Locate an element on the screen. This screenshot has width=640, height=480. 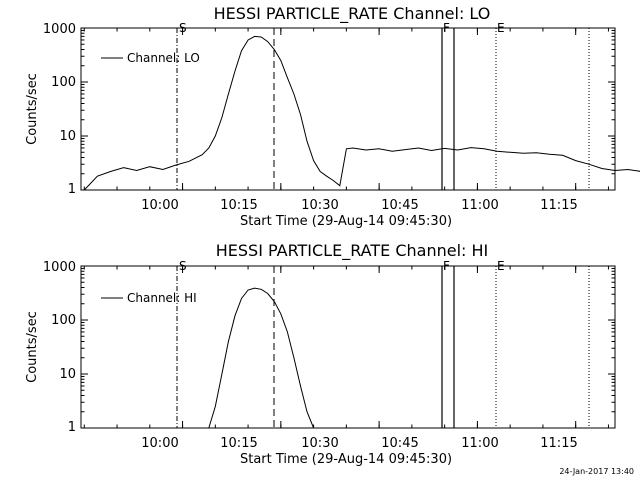
panel-lo-xtick-1100: 11:00 is located at coordinates (479, 205).